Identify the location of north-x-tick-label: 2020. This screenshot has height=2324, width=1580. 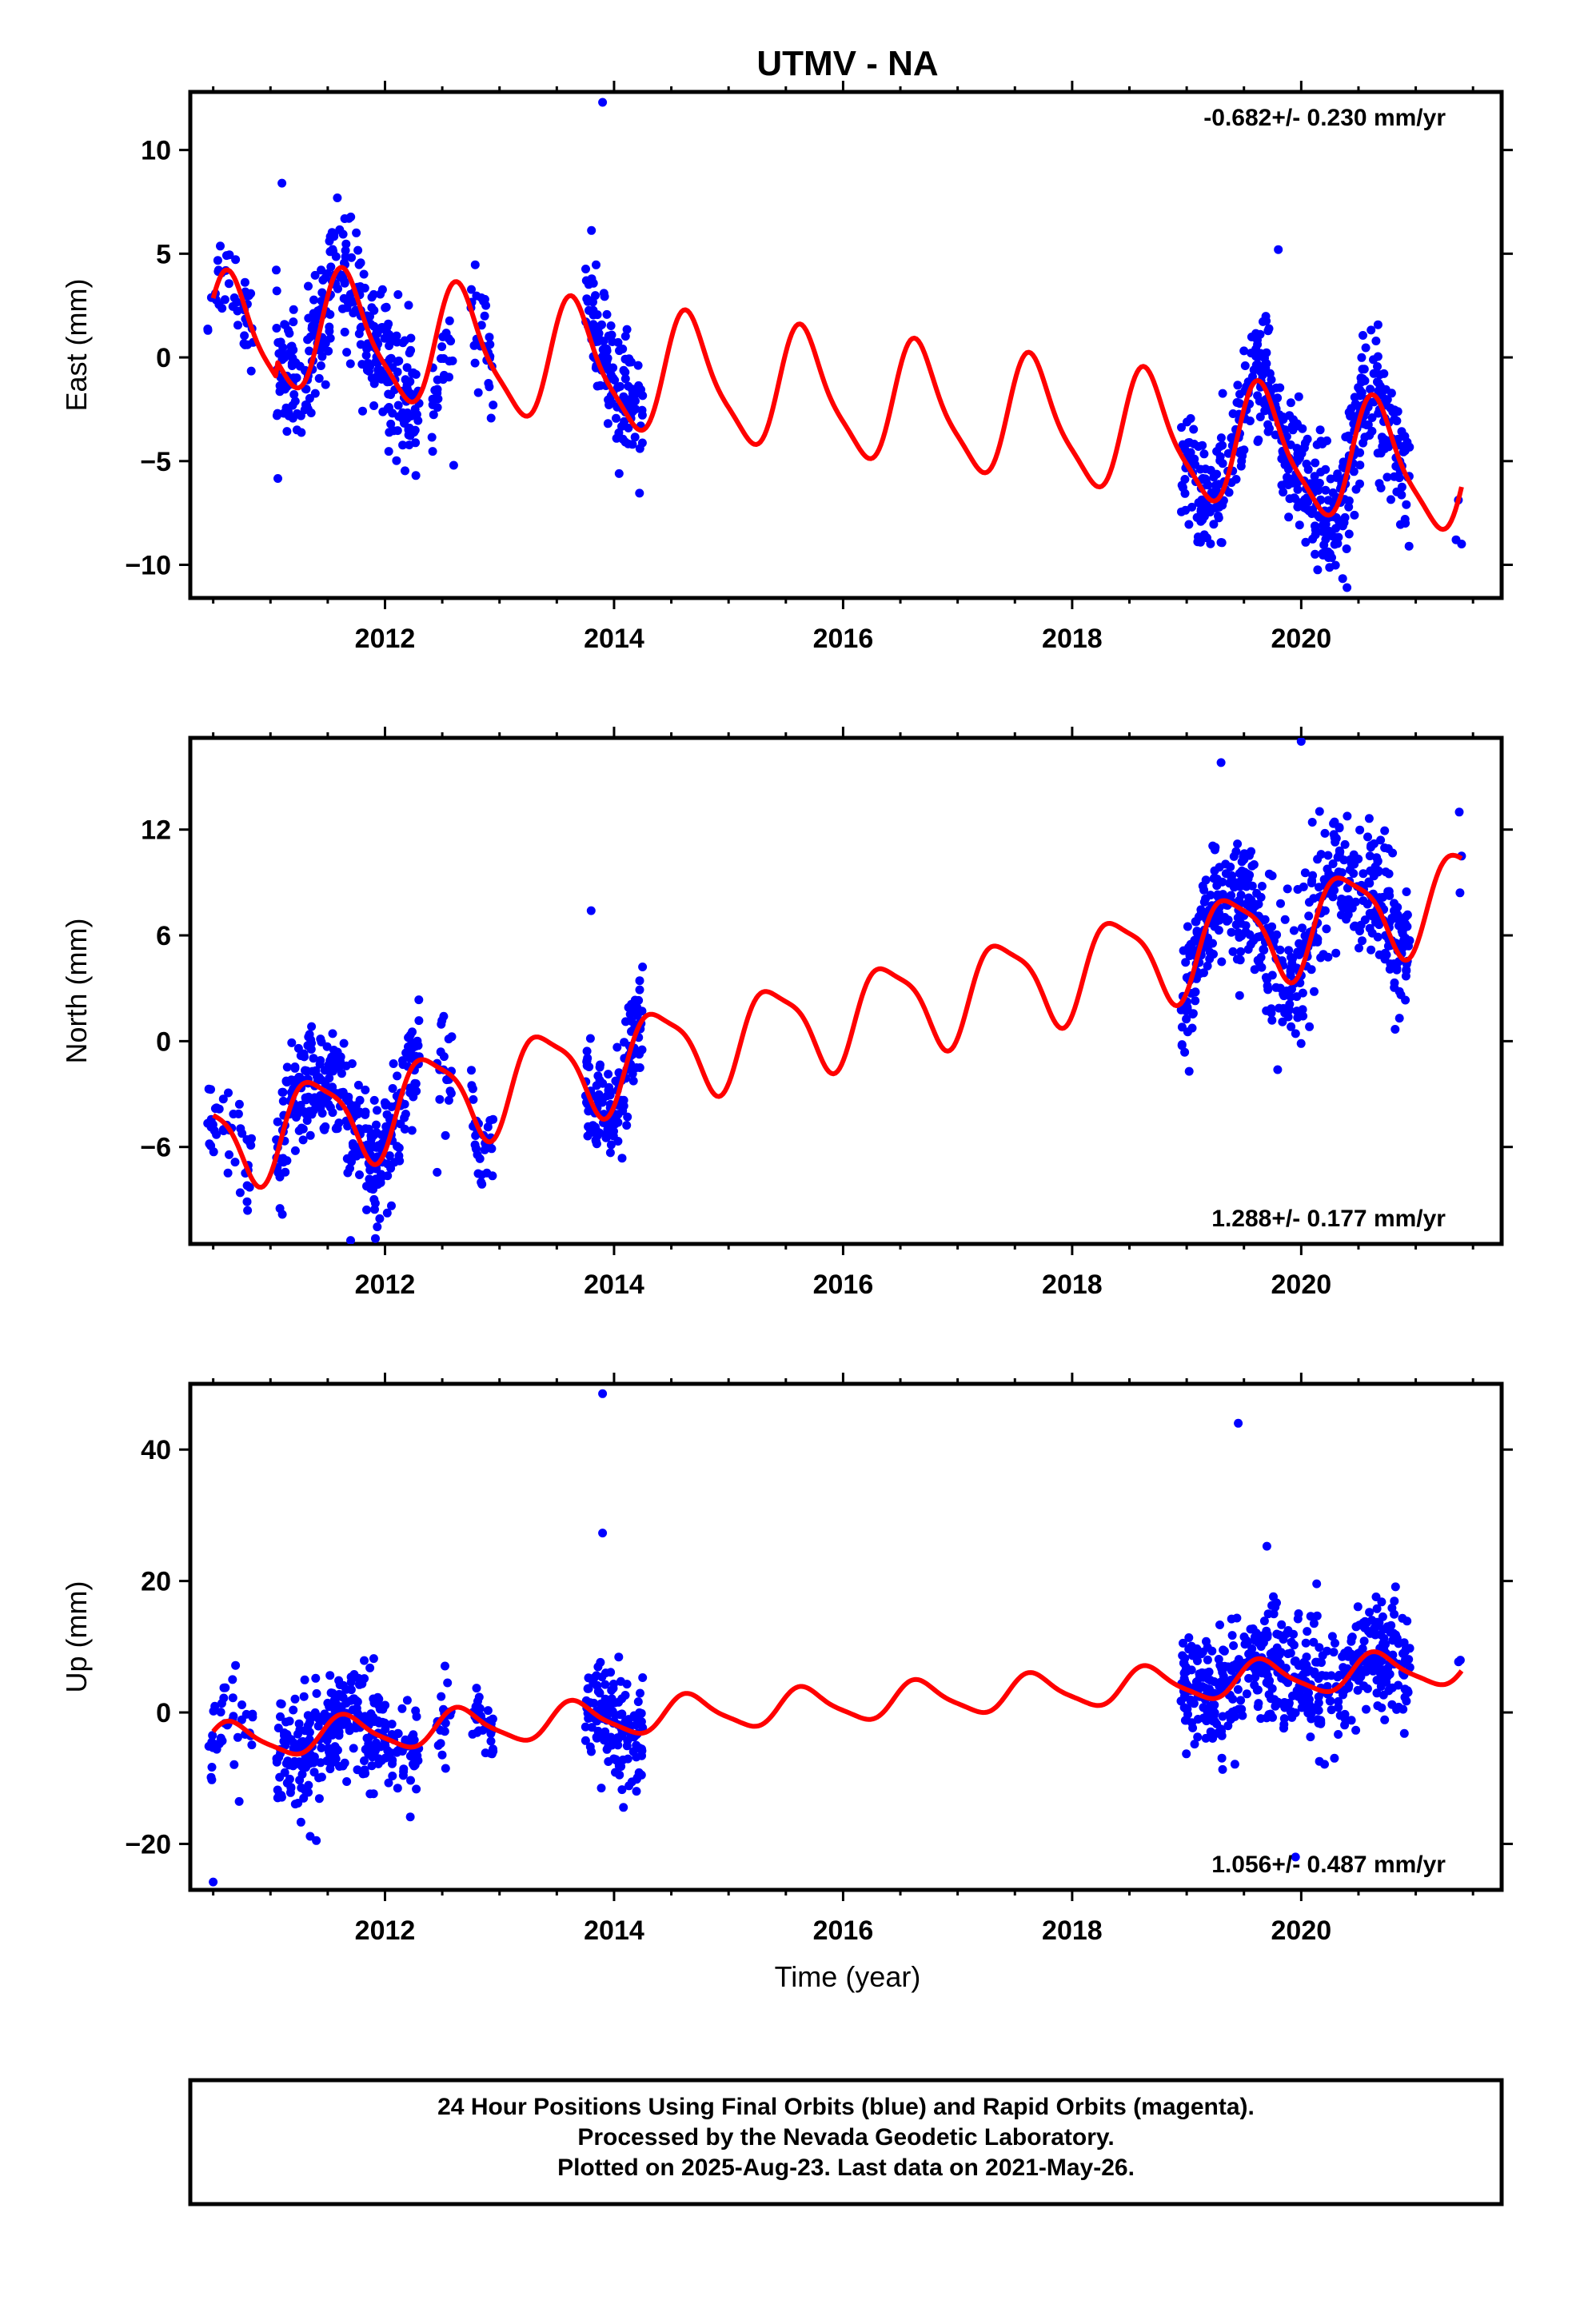
(1301, 1285).